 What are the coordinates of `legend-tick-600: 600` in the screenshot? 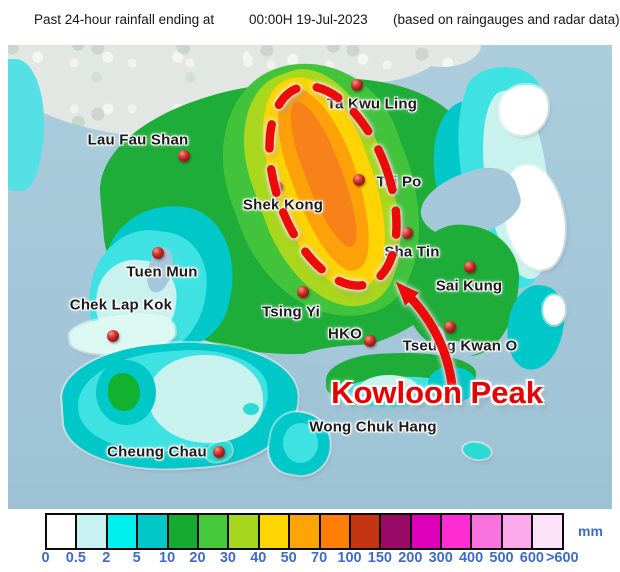 It's located at (531, 558).